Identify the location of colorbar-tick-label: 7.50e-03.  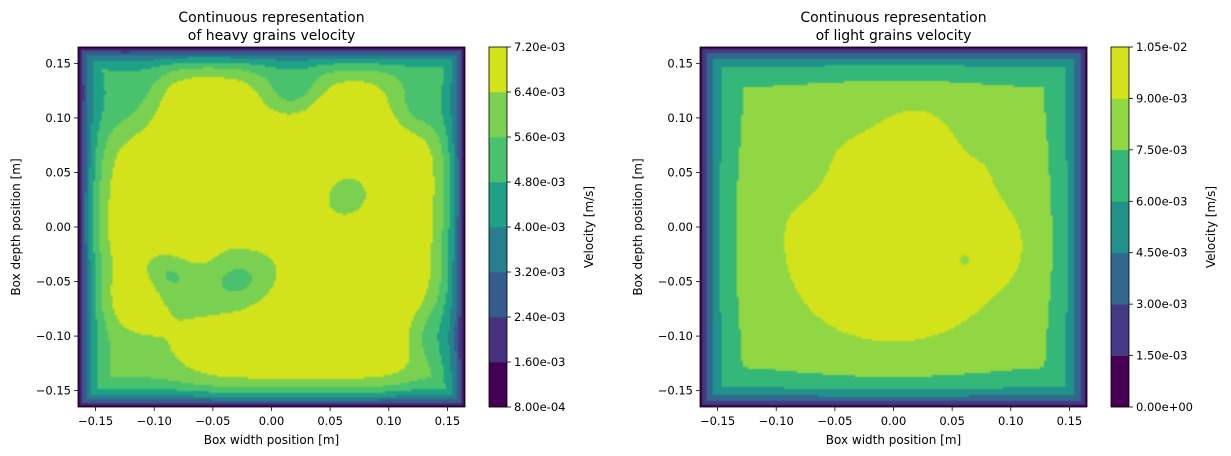
(1161, 150).